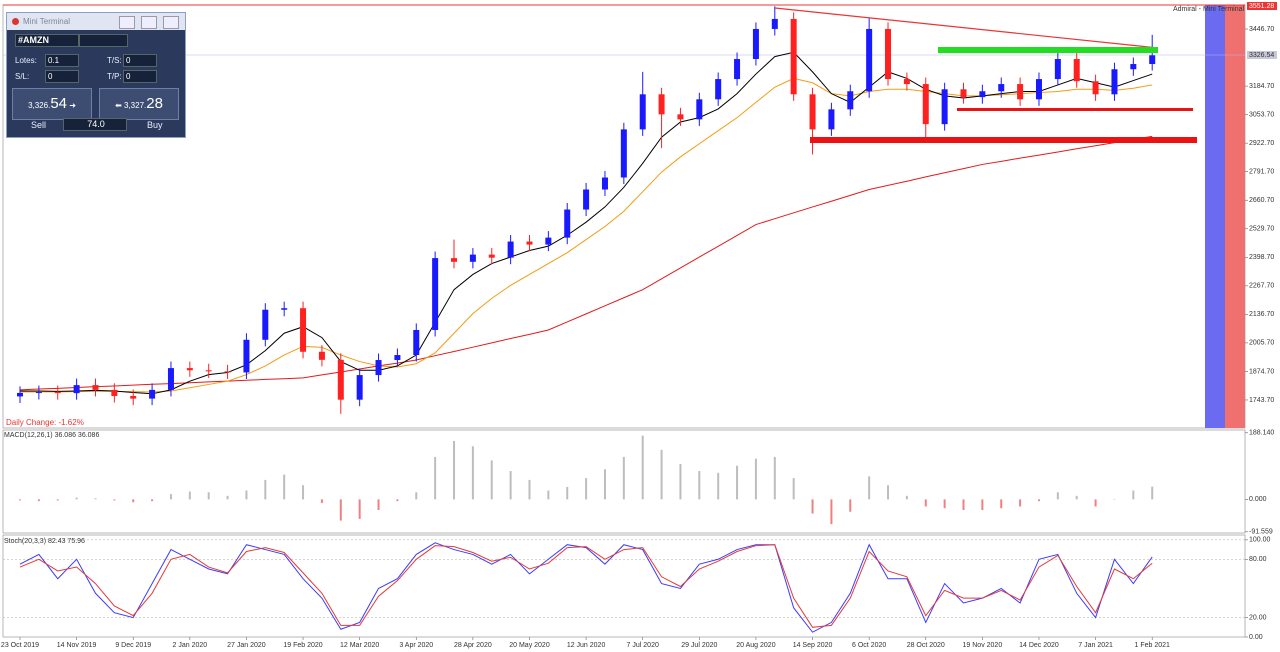  I want to click on x-tick-label: 20 May 2020, so click(529, 645).